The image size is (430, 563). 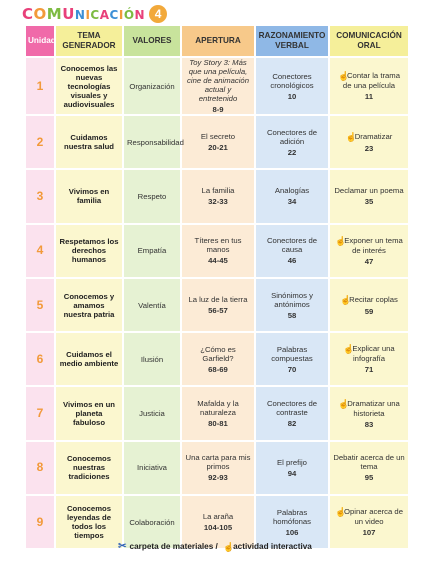 I want to click on page-title: COMUNICACIÓN 4, so click(x=95, y=14).